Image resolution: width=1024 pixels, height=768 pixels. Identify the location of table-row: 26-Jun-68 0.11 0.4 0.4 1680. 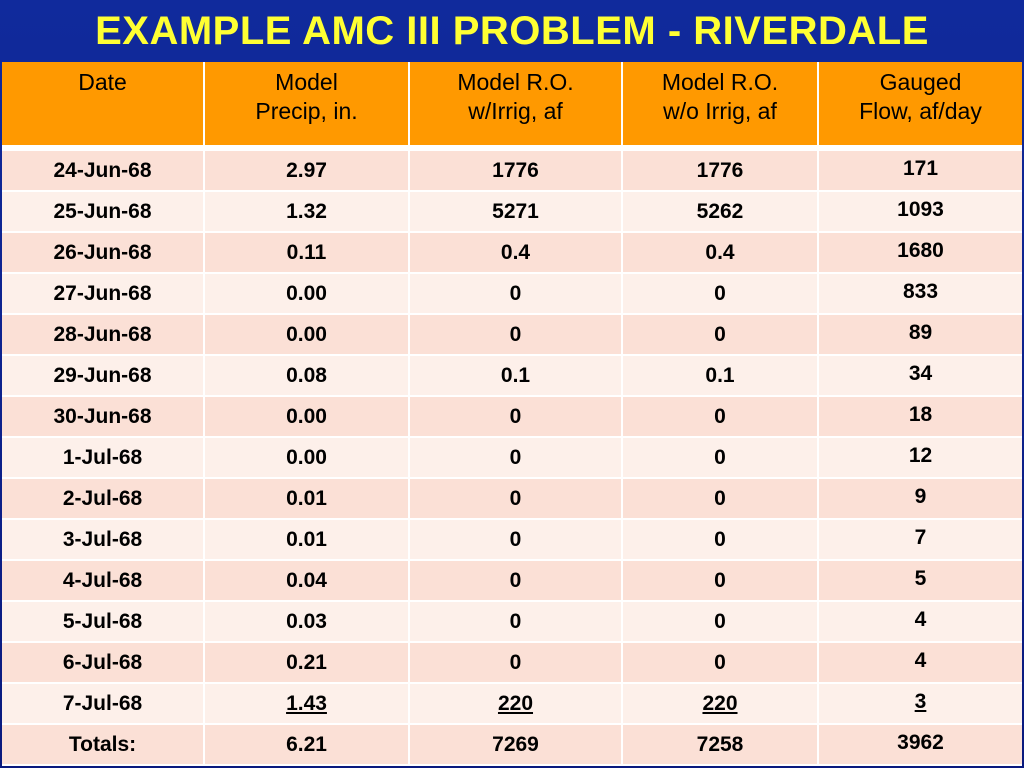
(512, 253).